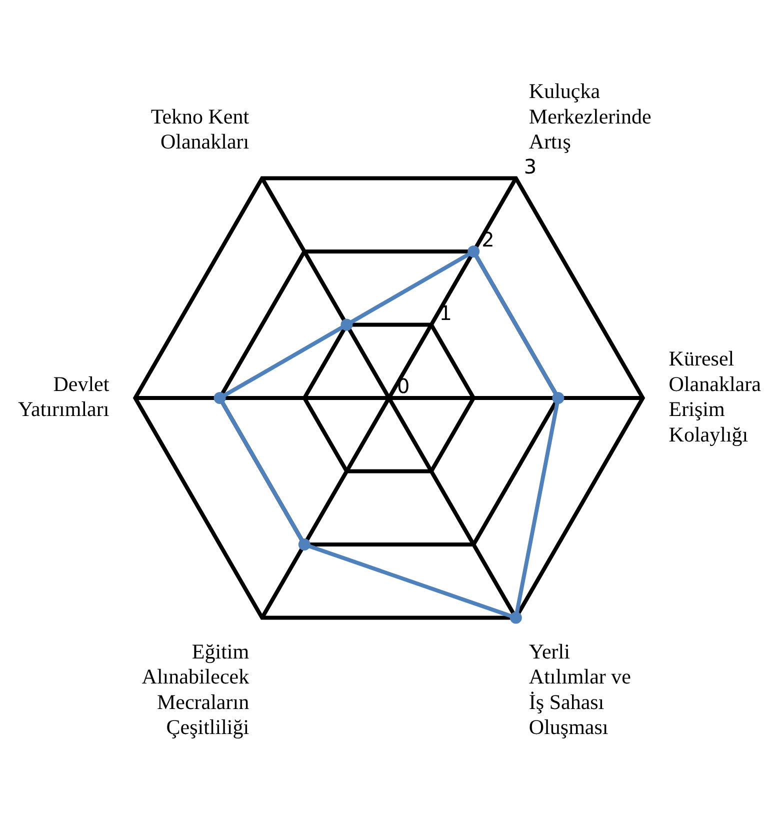  Describe the element at coordinates (64, 397) in the screenshot. I see `spoke-label: Devlet Yatırımları` at that location.